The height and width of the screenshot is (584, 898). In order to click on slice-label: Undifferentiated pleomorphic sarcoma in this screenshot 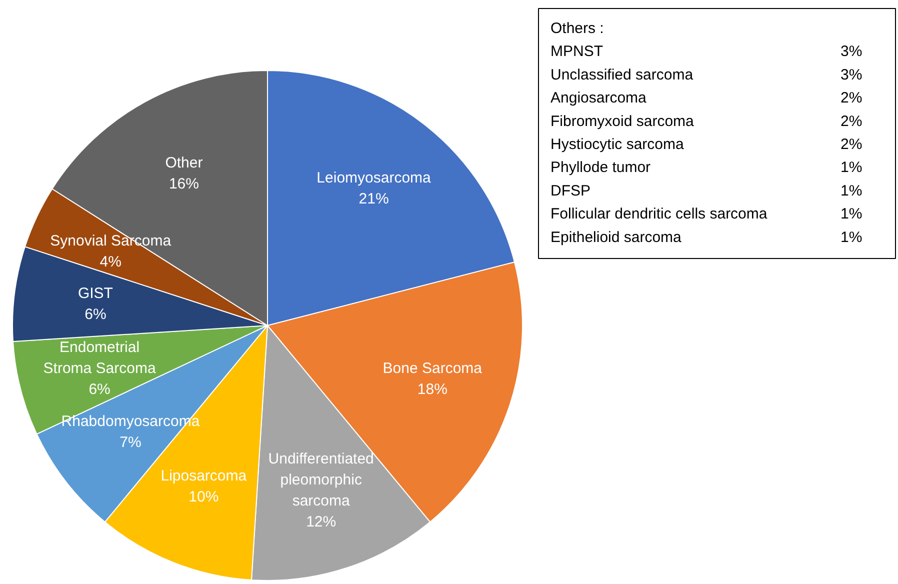, I will do `click(321, 480)`.